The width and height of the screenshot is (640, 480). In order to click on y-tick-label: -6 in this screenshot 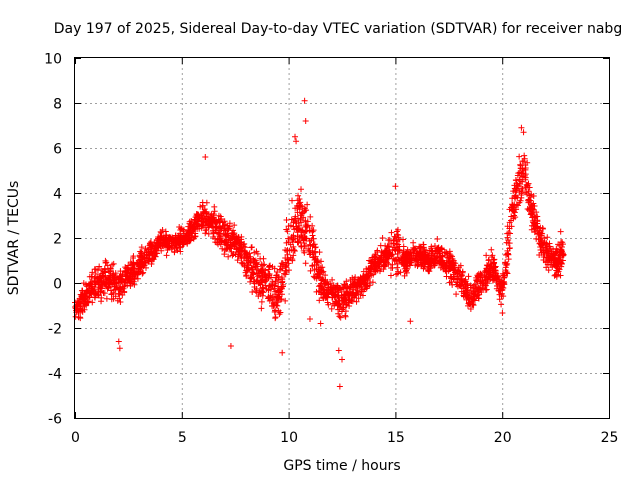, I will do `click(55, 420)`.